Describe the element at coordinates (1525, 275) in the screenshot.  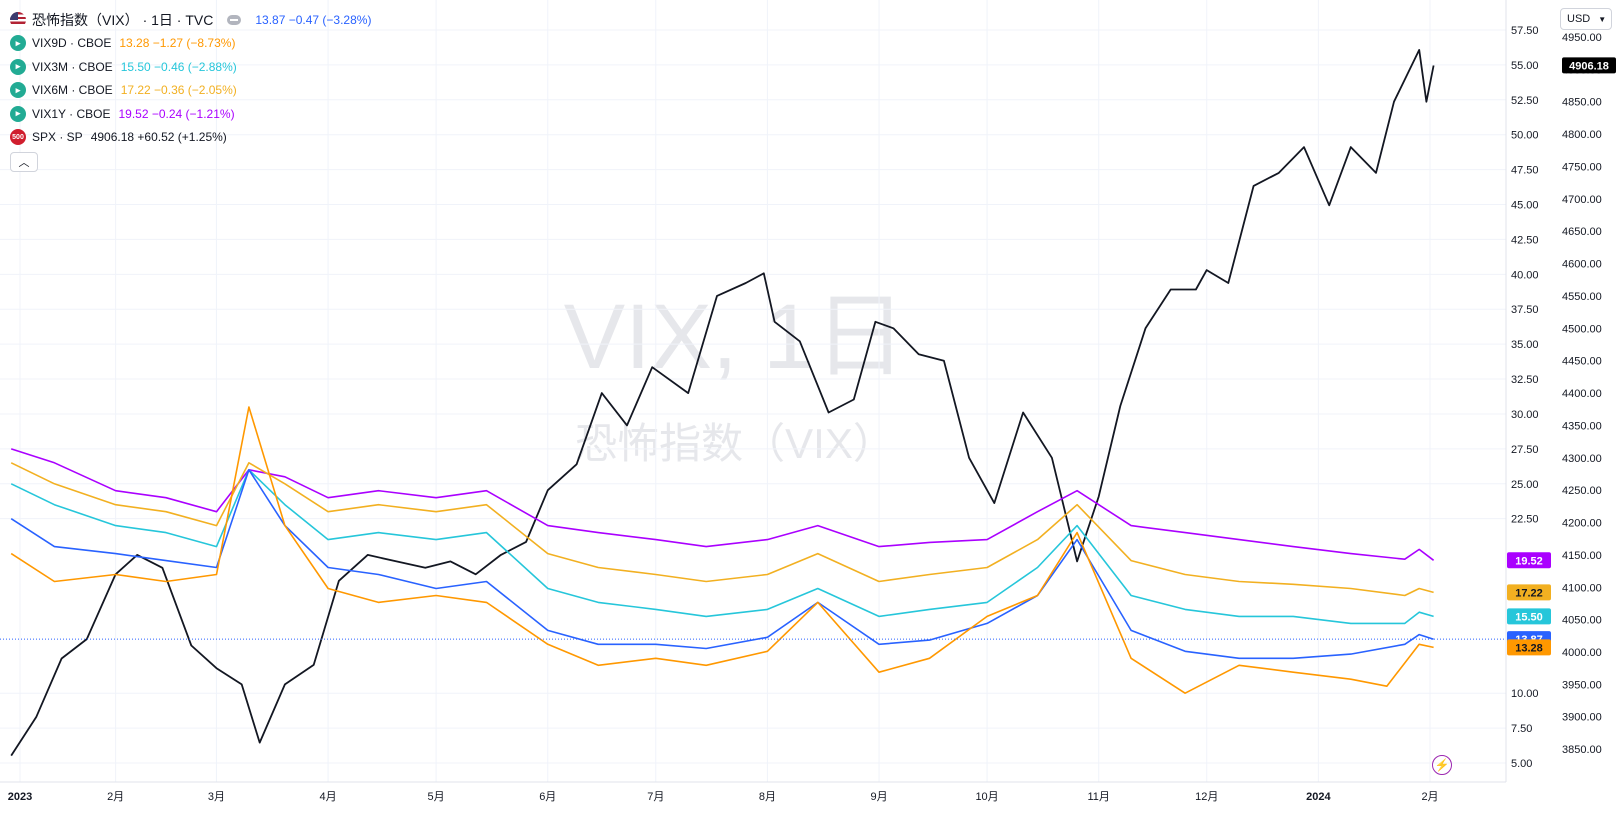
I see `vix-tick-label: 40.00` at that location.